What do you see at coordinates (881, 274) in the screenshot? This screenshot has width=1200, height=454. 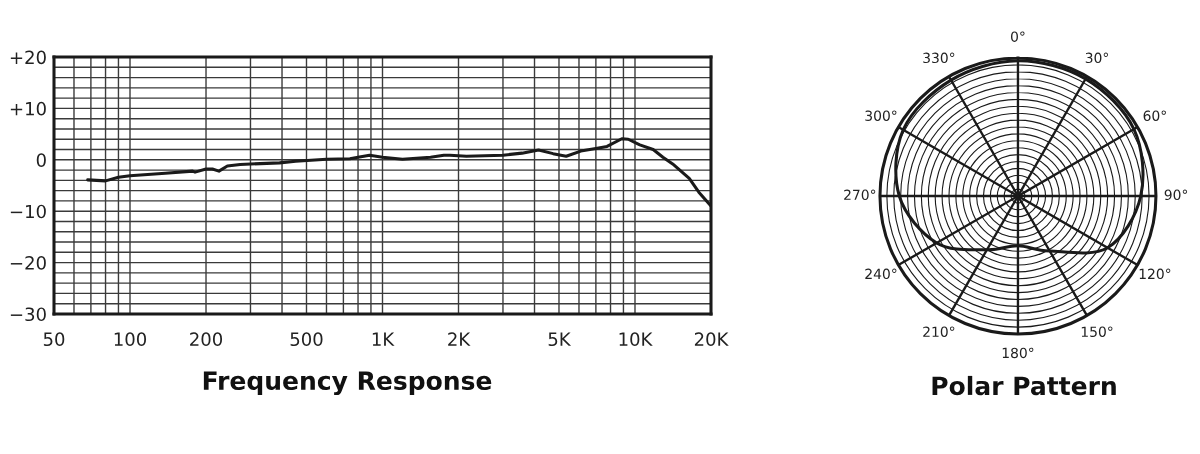 I see `spoke-label: 240°` at bounding box center [881, 274].